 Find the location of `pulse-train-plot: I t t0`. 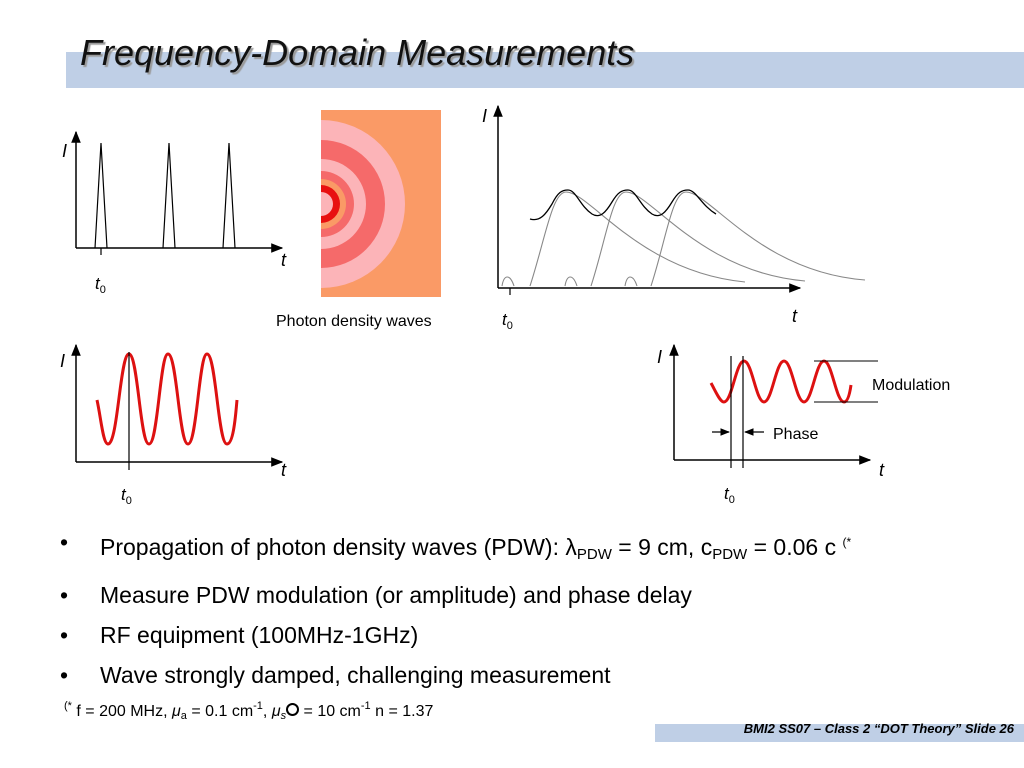

pulse-train-plot: I t t0 is located at coordinates (174, 213).